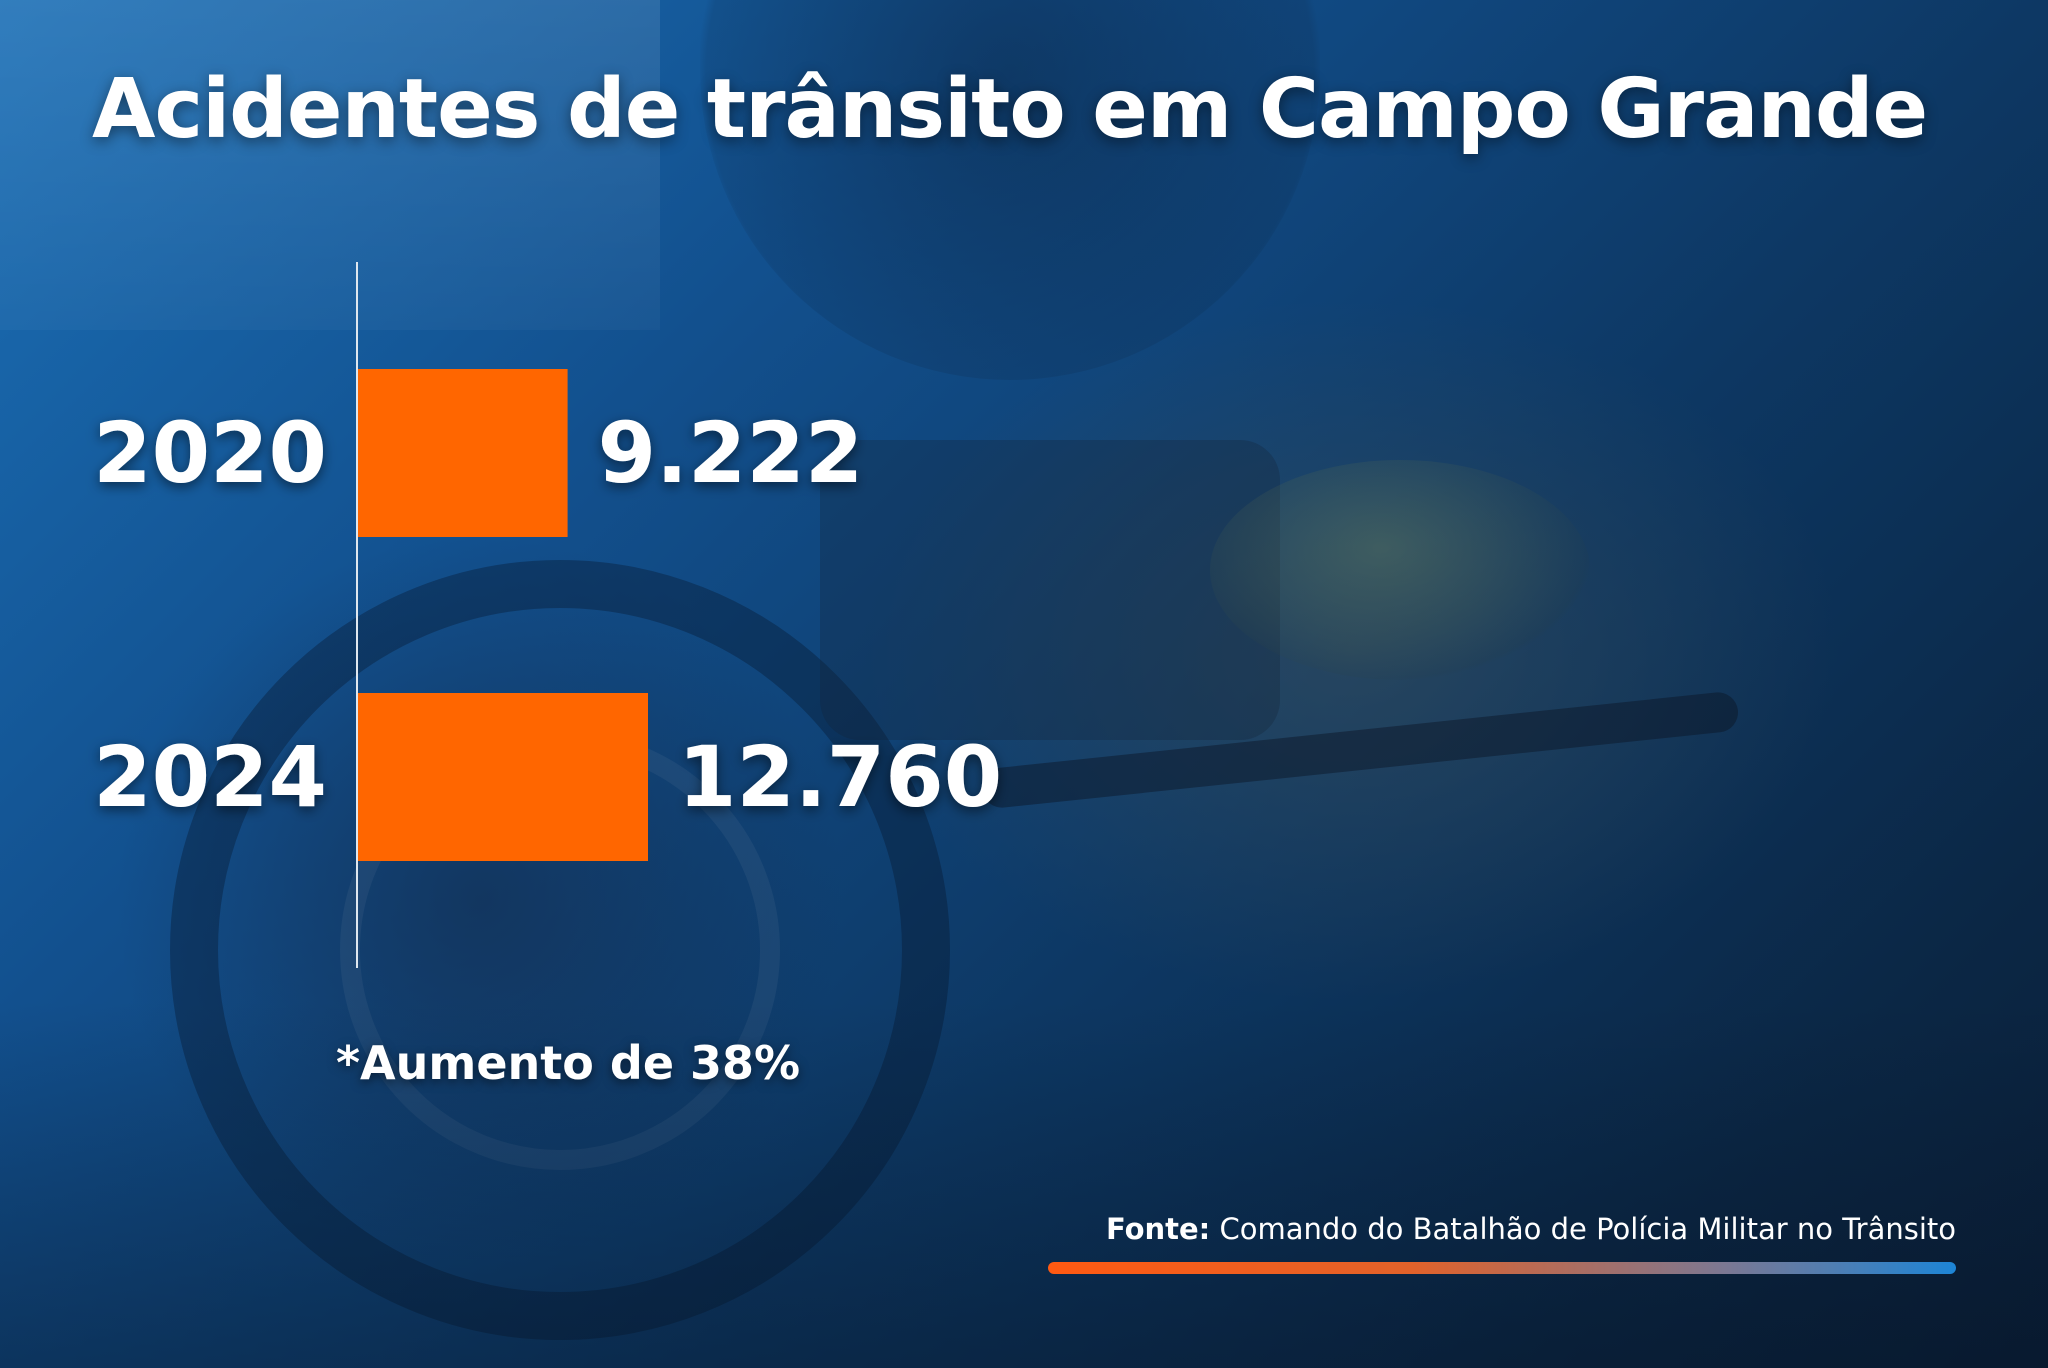 Image resolution: width=2048 pixels, height=1368 pixels. What do you see at coordinates (1010, 109) in the screenshot?
I see `chart-title: Acidentes de trânsito em Campo Grande` at bounding box center [1010, 109].